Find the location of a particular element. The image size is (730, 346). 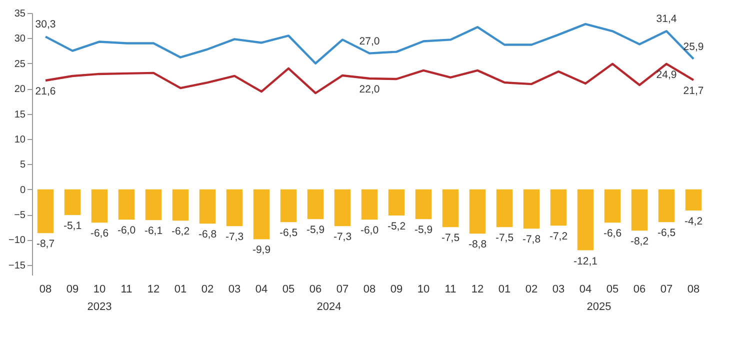

y-tick-label: 15 is located at coordinates (20, 114).